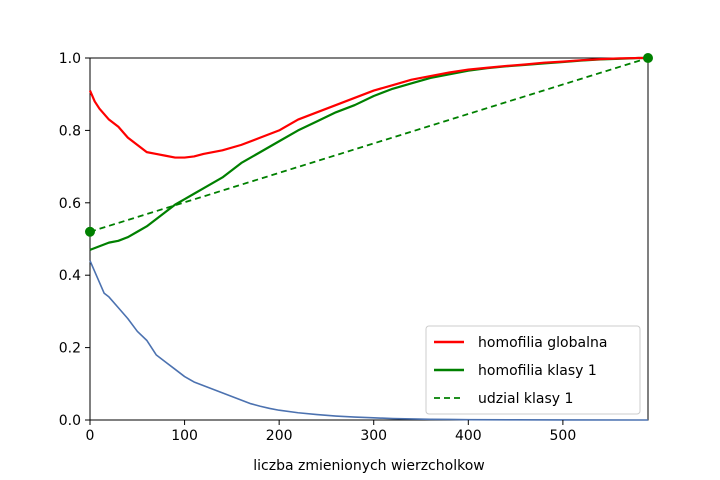 The width and height of the screenshot is (720, 480). I want to click on legend-label: homofilia klasy 1, so click(537, 371).